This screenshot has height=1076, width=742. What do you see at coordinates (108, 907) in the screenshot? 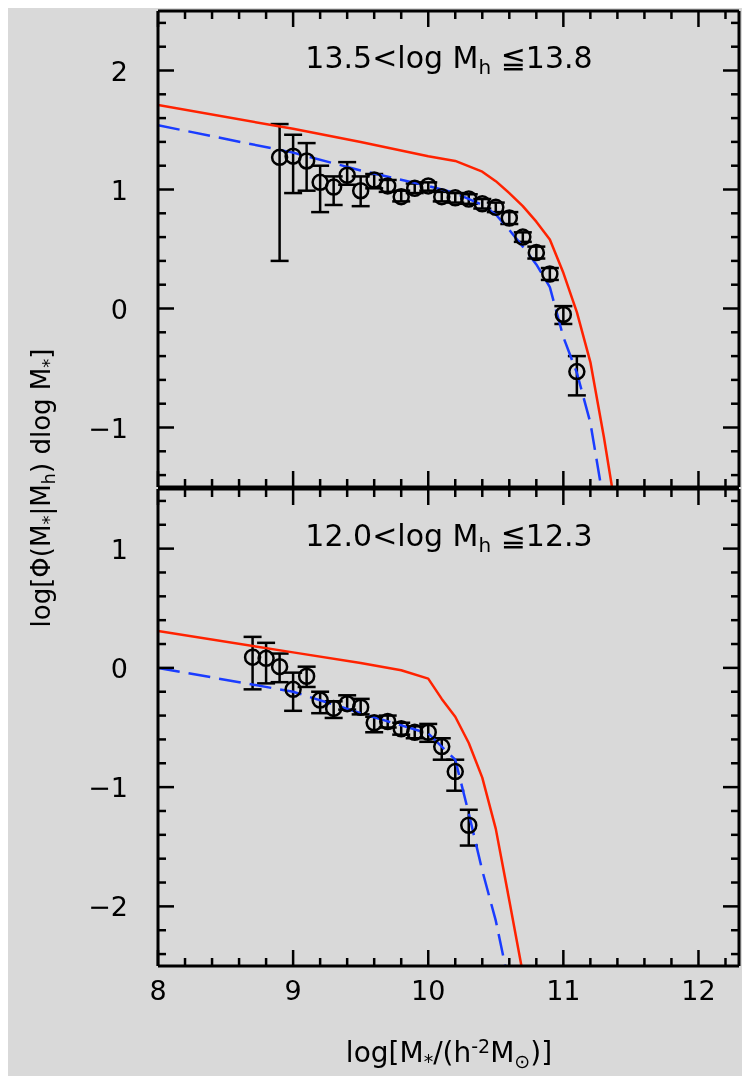
I see `y-tick-label: −2` at bounding box center [108, 907].